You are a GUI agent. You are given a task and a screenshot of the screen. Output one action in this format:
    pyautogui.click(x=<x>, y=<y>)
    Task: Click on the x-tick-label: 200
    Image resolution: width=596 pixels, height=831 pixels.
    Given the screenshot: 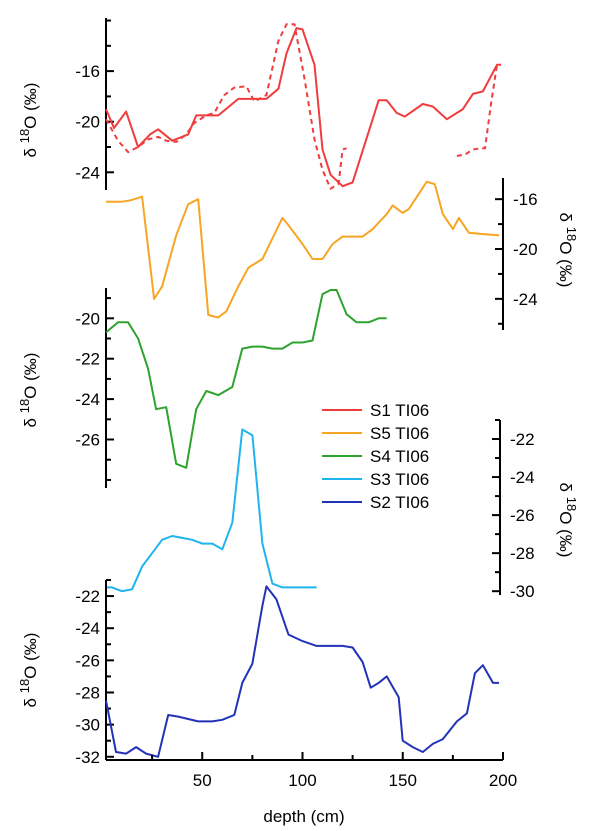 What is the action you would take?
    pyautogui.click(x=503, y=780)
    